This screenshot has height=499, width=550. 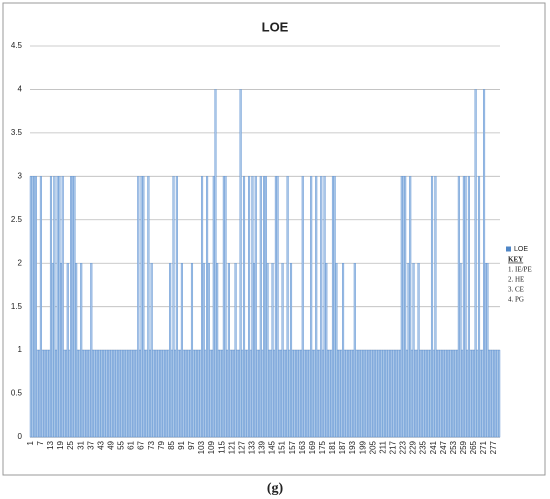 I want to click on x-tick-label: 253, so click(x=453, y=447).